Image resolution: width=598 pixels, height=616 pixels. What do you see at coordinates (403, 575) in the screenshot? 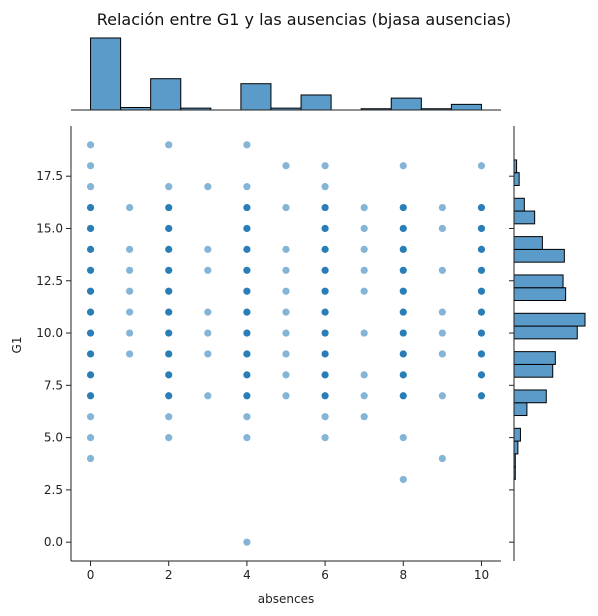
I see `x-tick-label: 8` at bounding box center [403, 575].